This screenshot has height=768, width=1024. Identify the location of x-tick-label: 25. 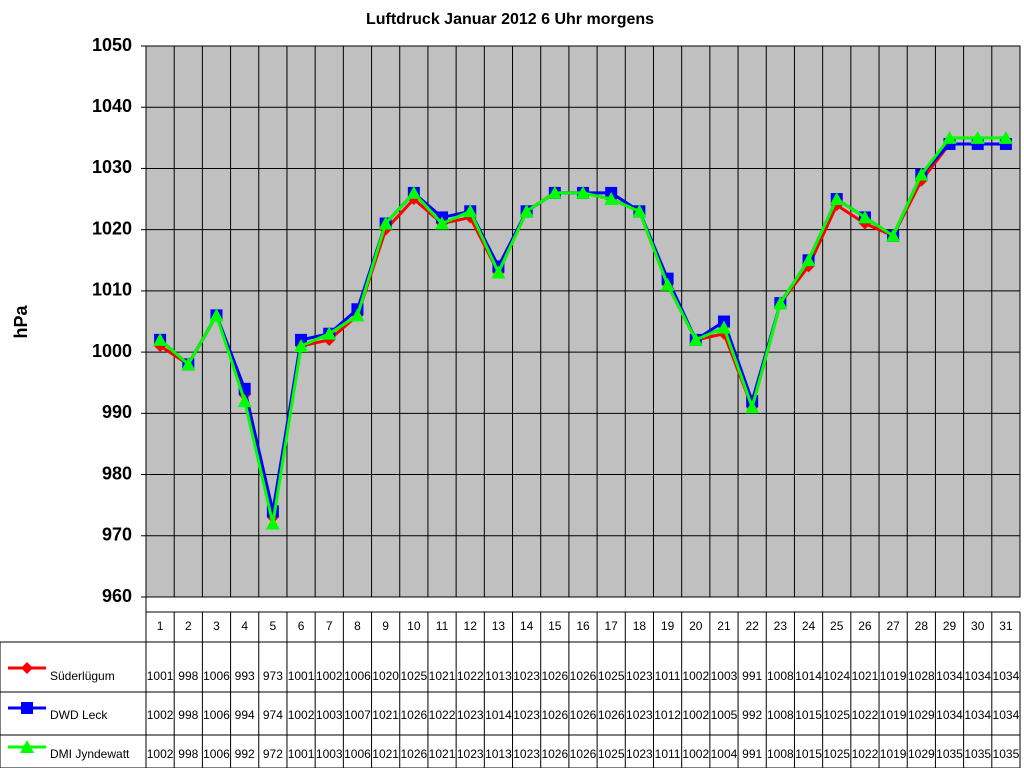
(837, 626).